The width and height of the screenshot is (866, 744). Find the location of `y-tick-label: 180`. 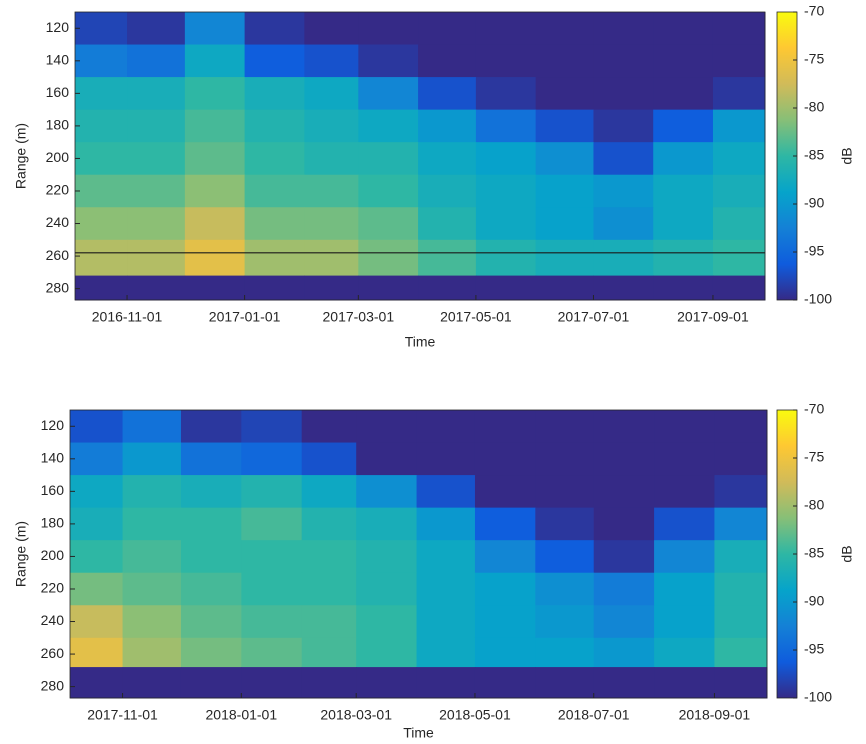

y-tick-label: 180 is located at coordinates (53, 523).